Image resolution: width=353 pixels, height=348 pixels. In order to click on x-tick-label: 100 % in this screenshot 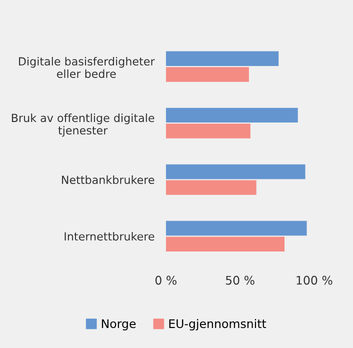, I will do `click(314, 280)`.